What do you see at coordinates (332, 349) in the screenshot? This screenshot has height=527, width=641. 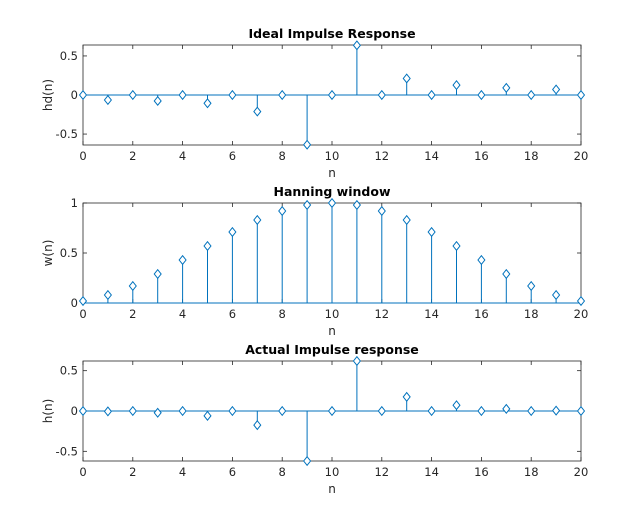 I see `subplot-title: Actual Impulse response` at bounding box center [332, 349].